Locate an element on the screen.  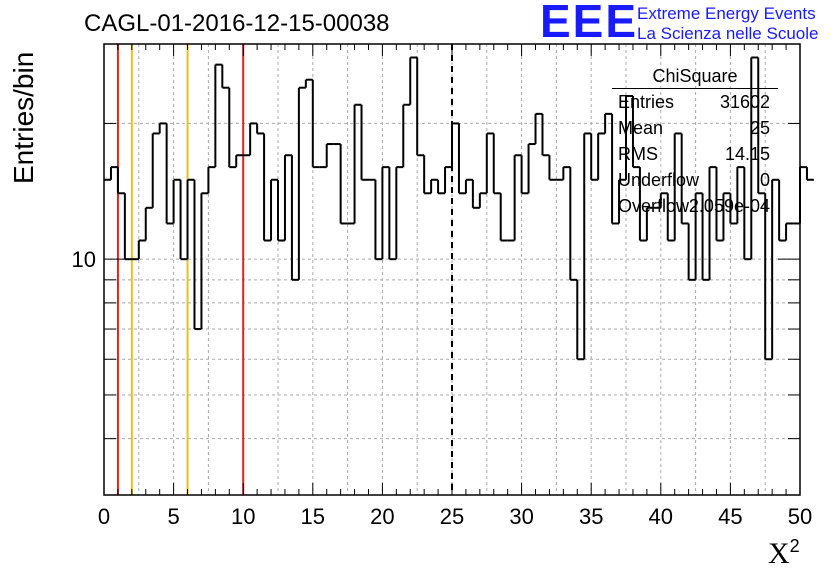
x-tick-label: 10 is located at coordinates (243, 516).